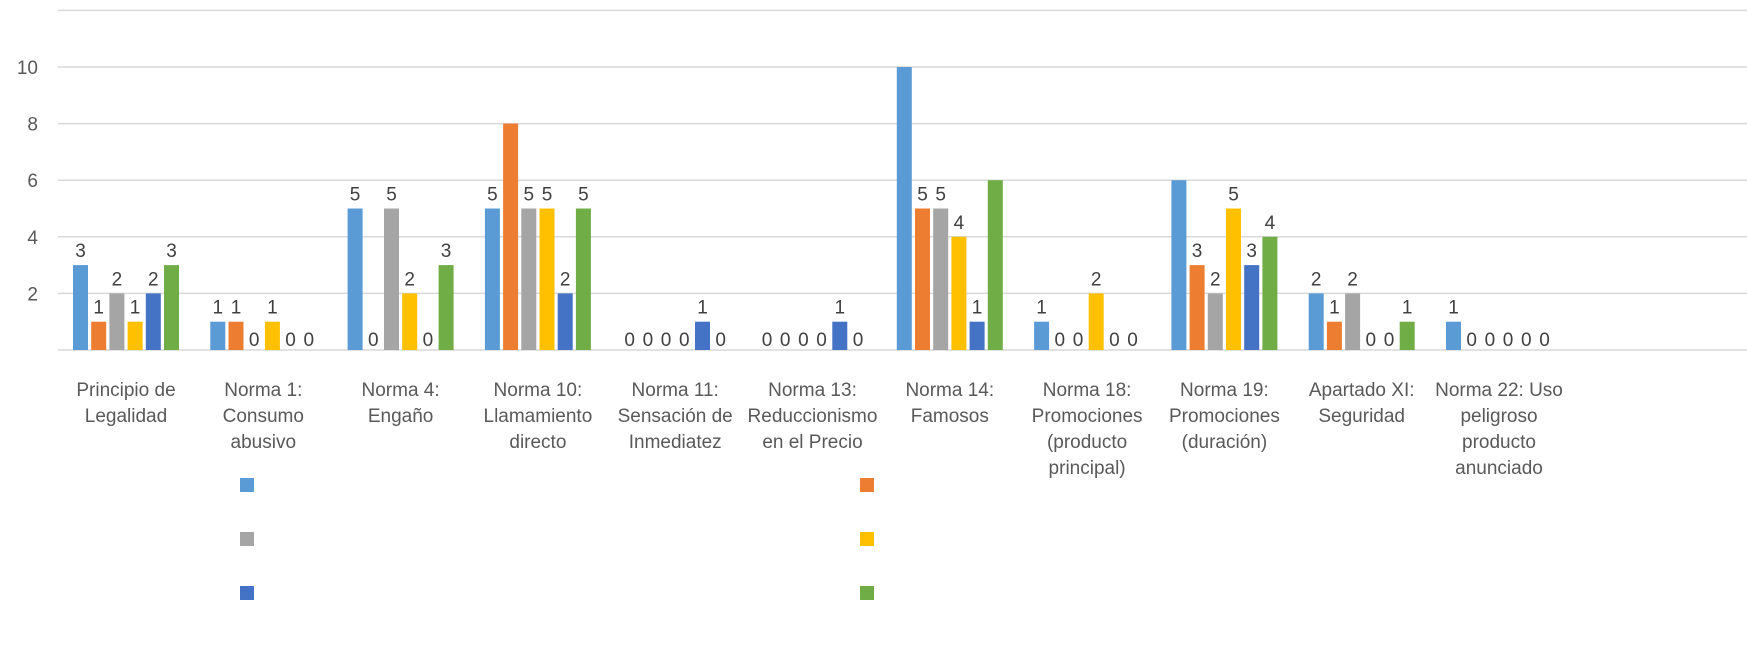  Describe the element at coordinates (32, 181) in the screenshot. I see `y-tick-label: 6` at that location.